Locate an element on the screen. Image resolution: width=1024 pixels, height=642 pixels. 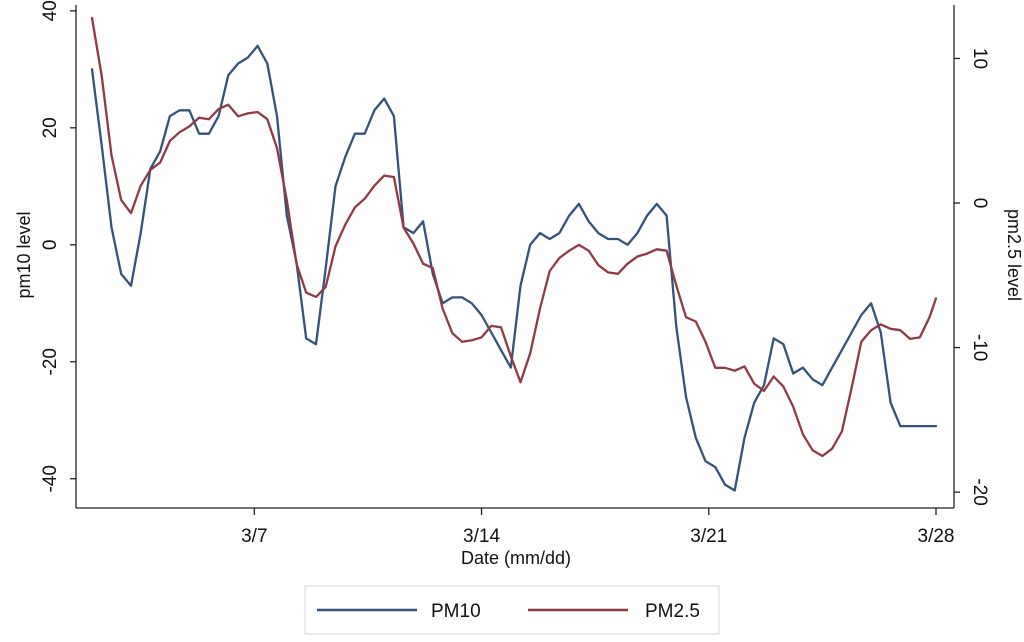
right-y-tick-label: 10 is located at coordinates (979, 58).